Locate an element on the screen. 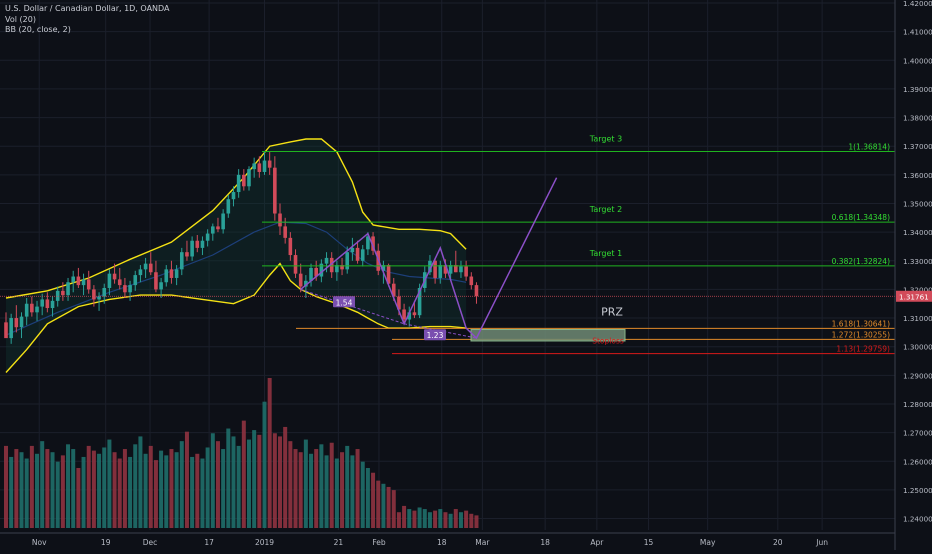 The image size is (932, 554). last-price-tag is located at coordinates (914, 296).